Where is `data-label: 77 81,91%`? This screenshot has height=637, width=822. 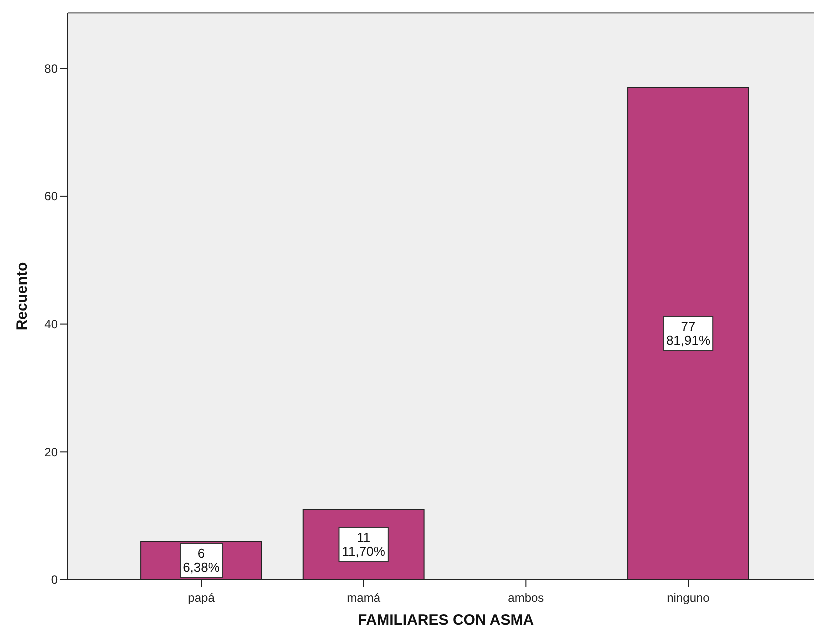
data-label: 77 81,91% is located at coordinates (688, 333).